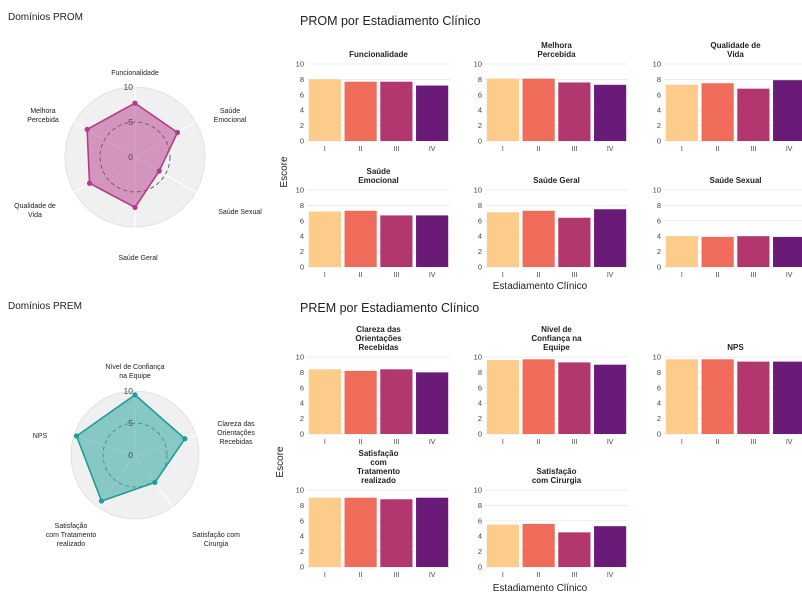 The image size is (802, 598). I want to click on prem-bar-nps-III, so click(753, 397).